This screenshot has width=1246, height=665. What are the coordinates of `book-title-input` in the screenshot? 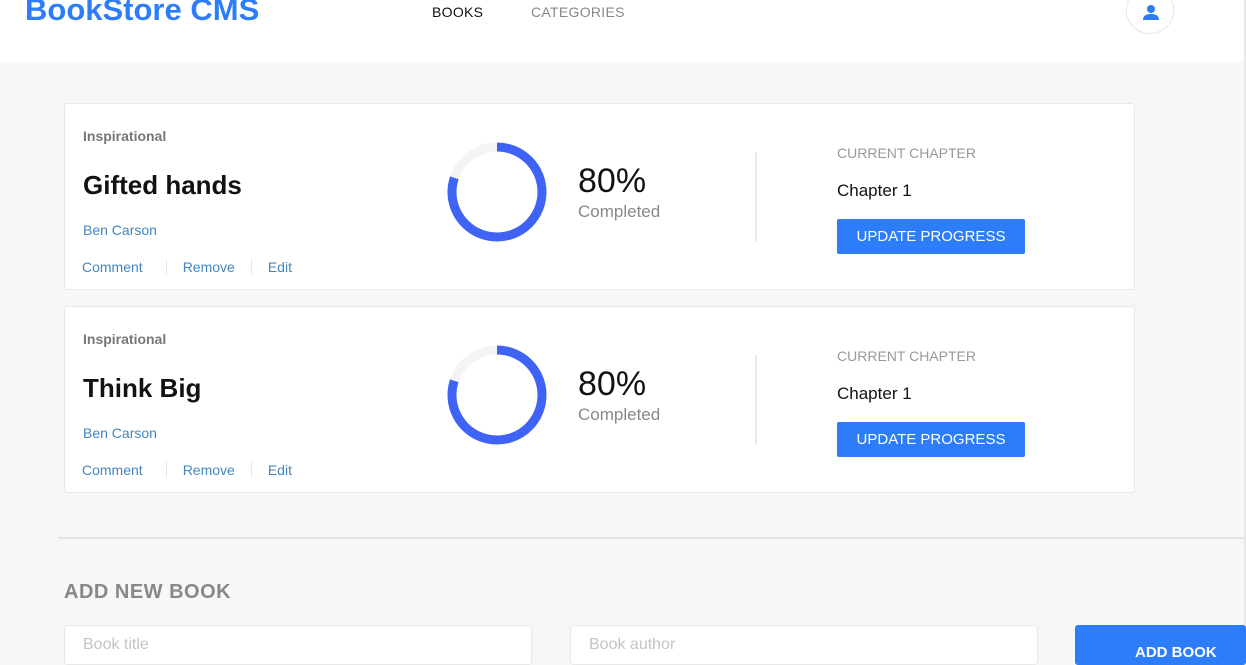 It's located at (298, 645).